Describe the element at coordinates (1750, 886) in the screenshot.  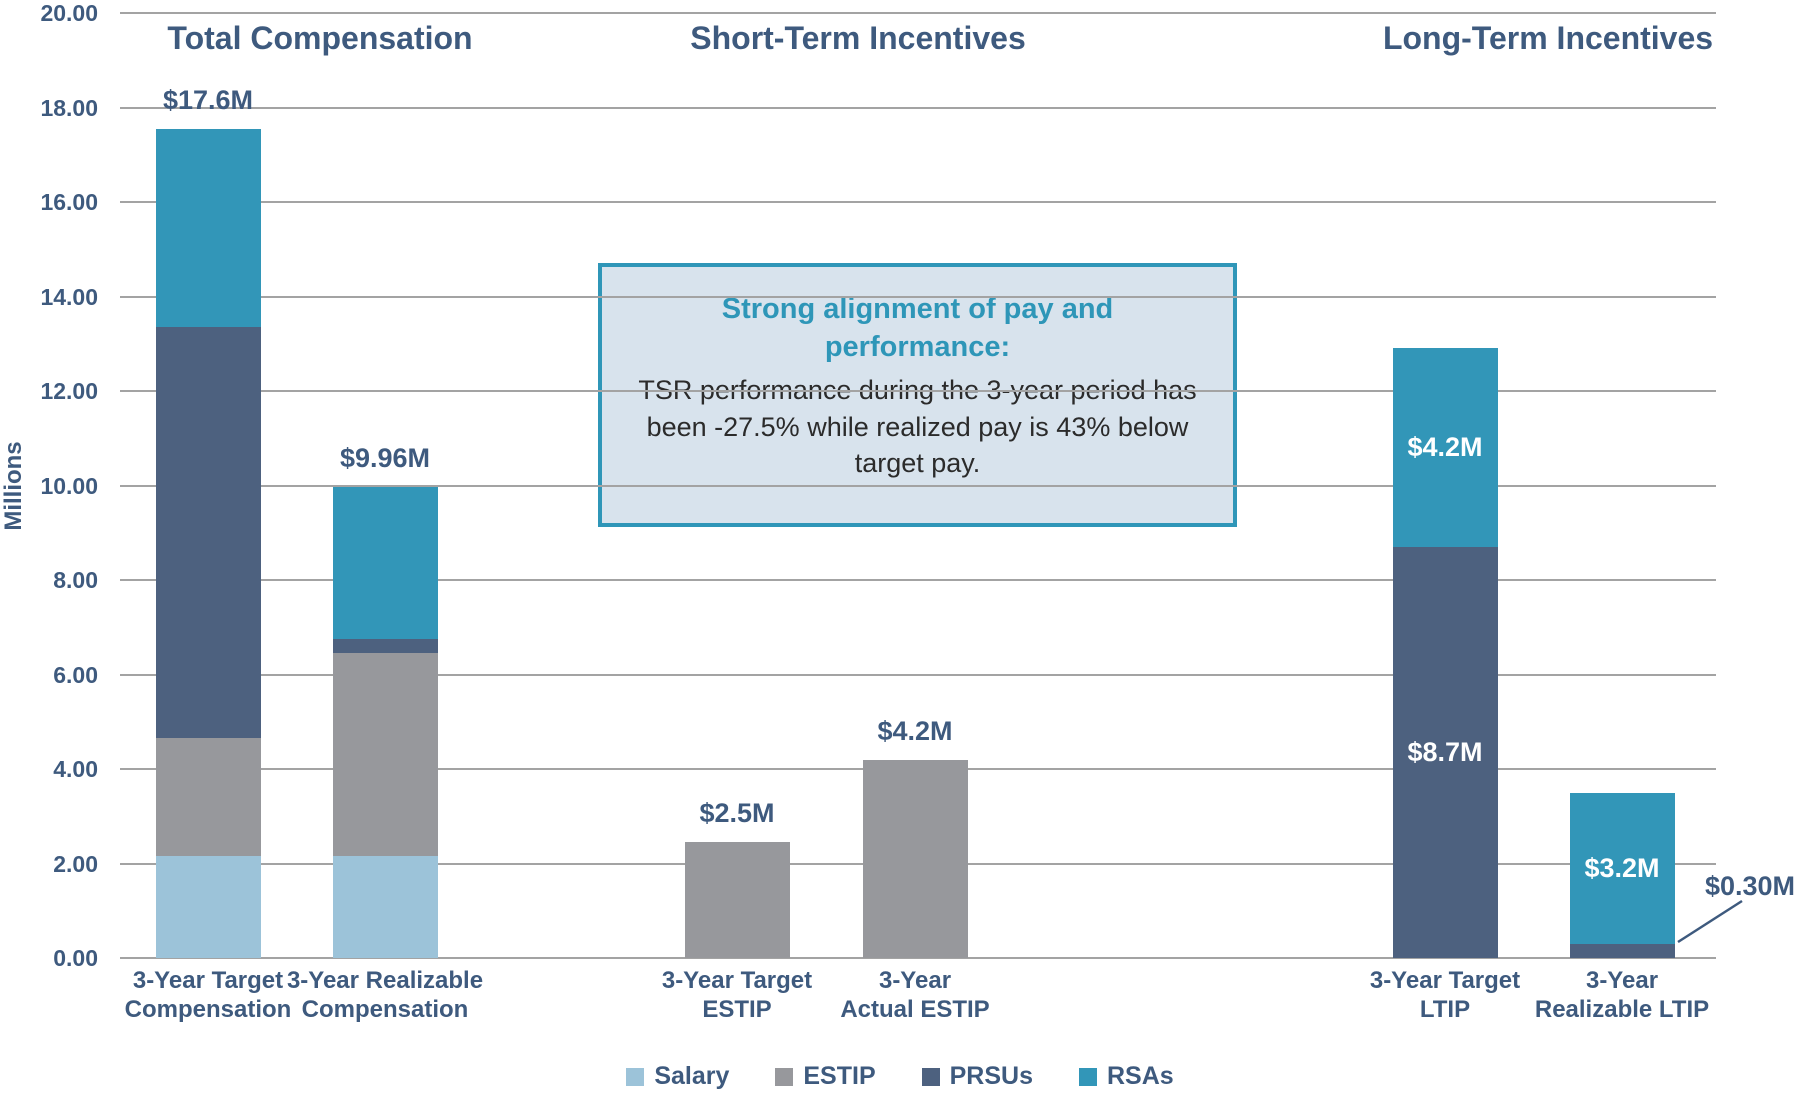
I see `callout-label-prsus-realizable: $0.30M` at that location.